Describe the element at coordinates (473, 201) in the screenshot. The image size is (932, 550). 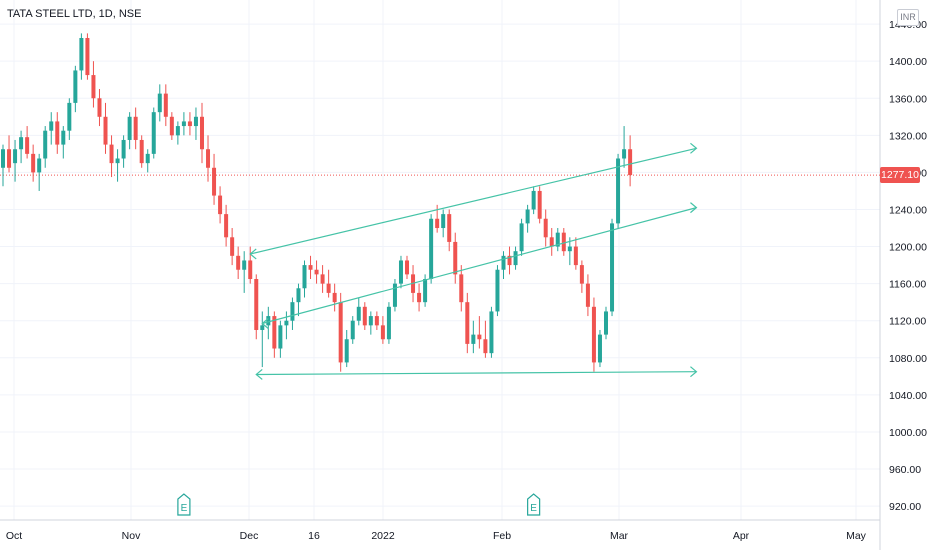
I see `trendline-upper-channel` at that location.